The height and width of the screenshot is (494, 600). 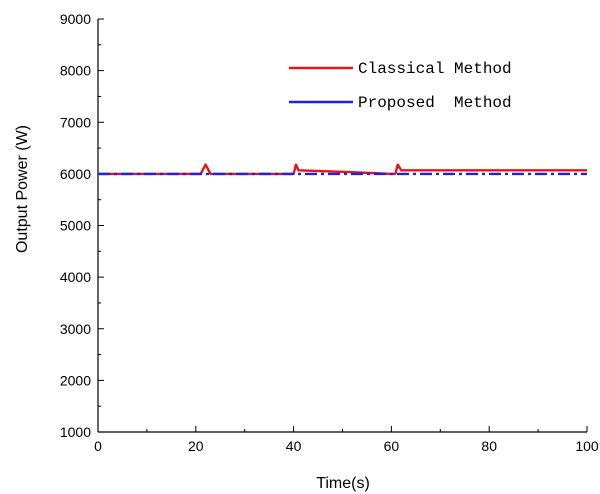 I want to click on y-axis-title: Output Power (W), so click(x=22, y=189).